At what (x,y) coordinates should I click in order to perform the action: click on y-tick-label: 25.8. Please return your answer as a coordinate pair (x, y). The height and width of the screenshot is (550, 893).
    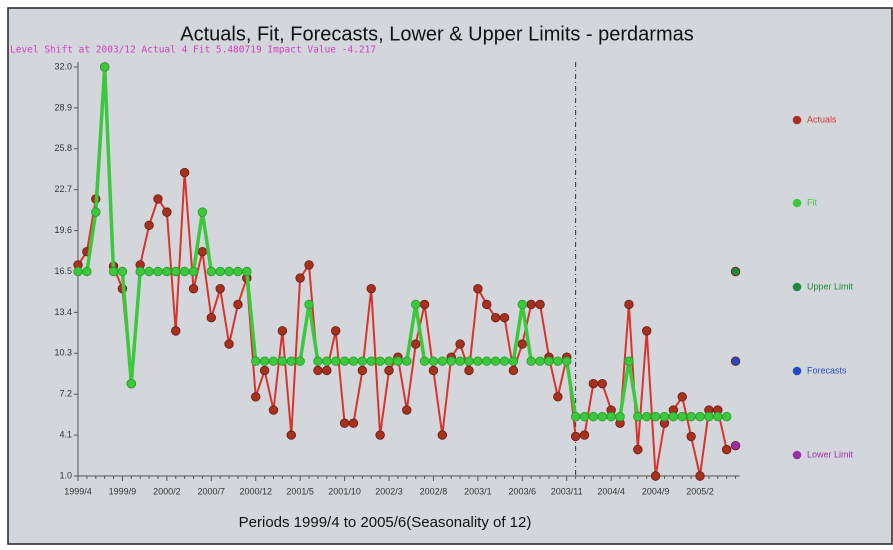
    Looking at the image, I should click on (63, 148).